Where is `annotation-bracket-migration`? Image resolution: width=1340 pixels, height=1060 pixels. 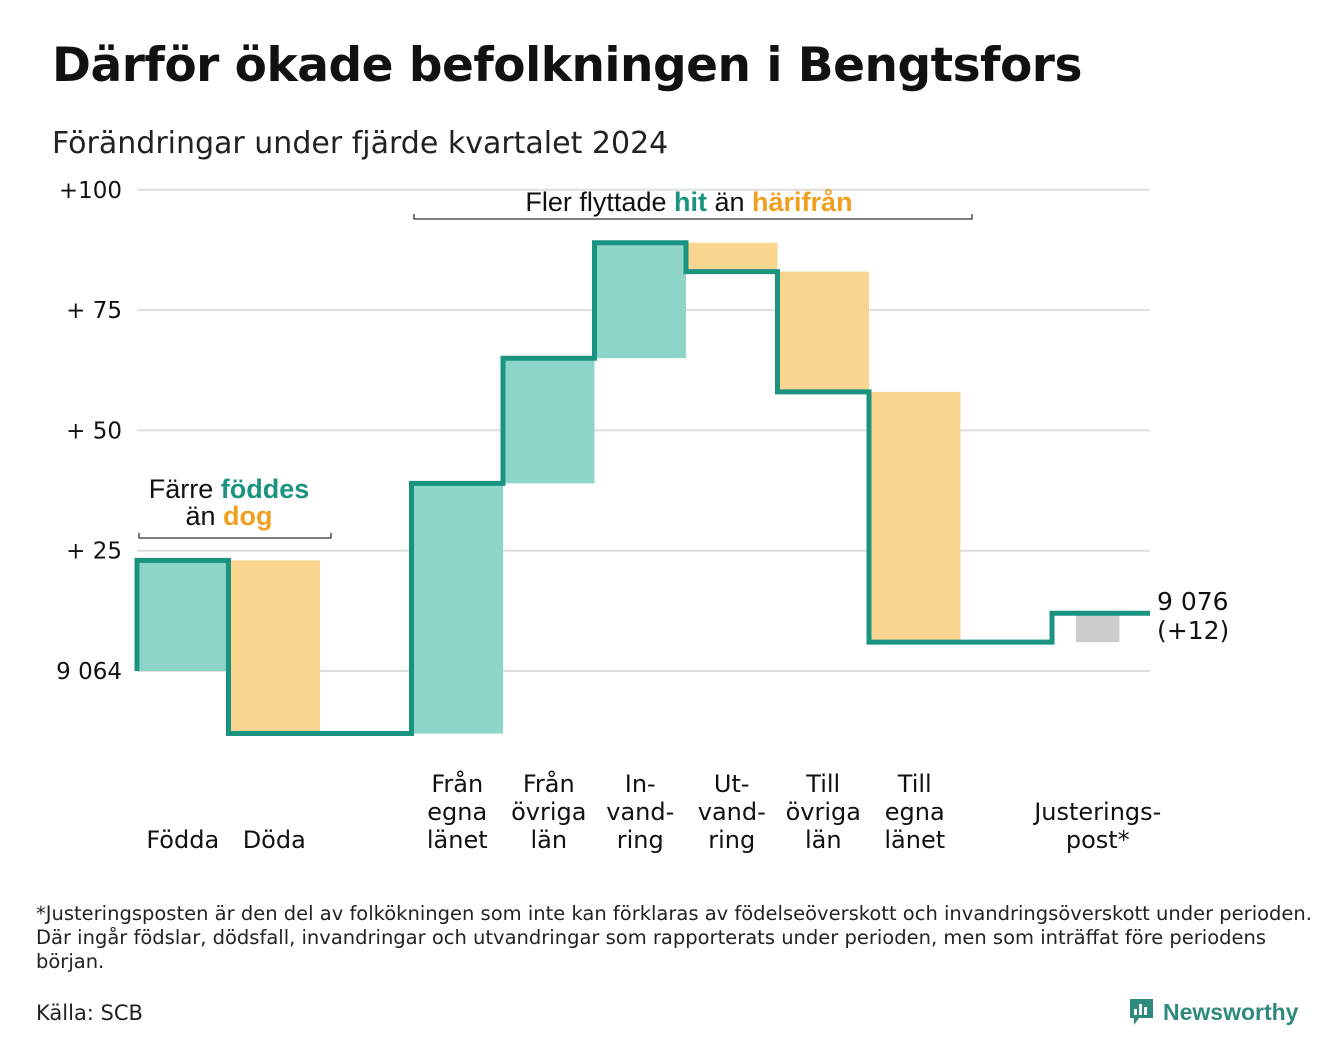 annotation-bracket-migration is located at coordinates (693, 217).